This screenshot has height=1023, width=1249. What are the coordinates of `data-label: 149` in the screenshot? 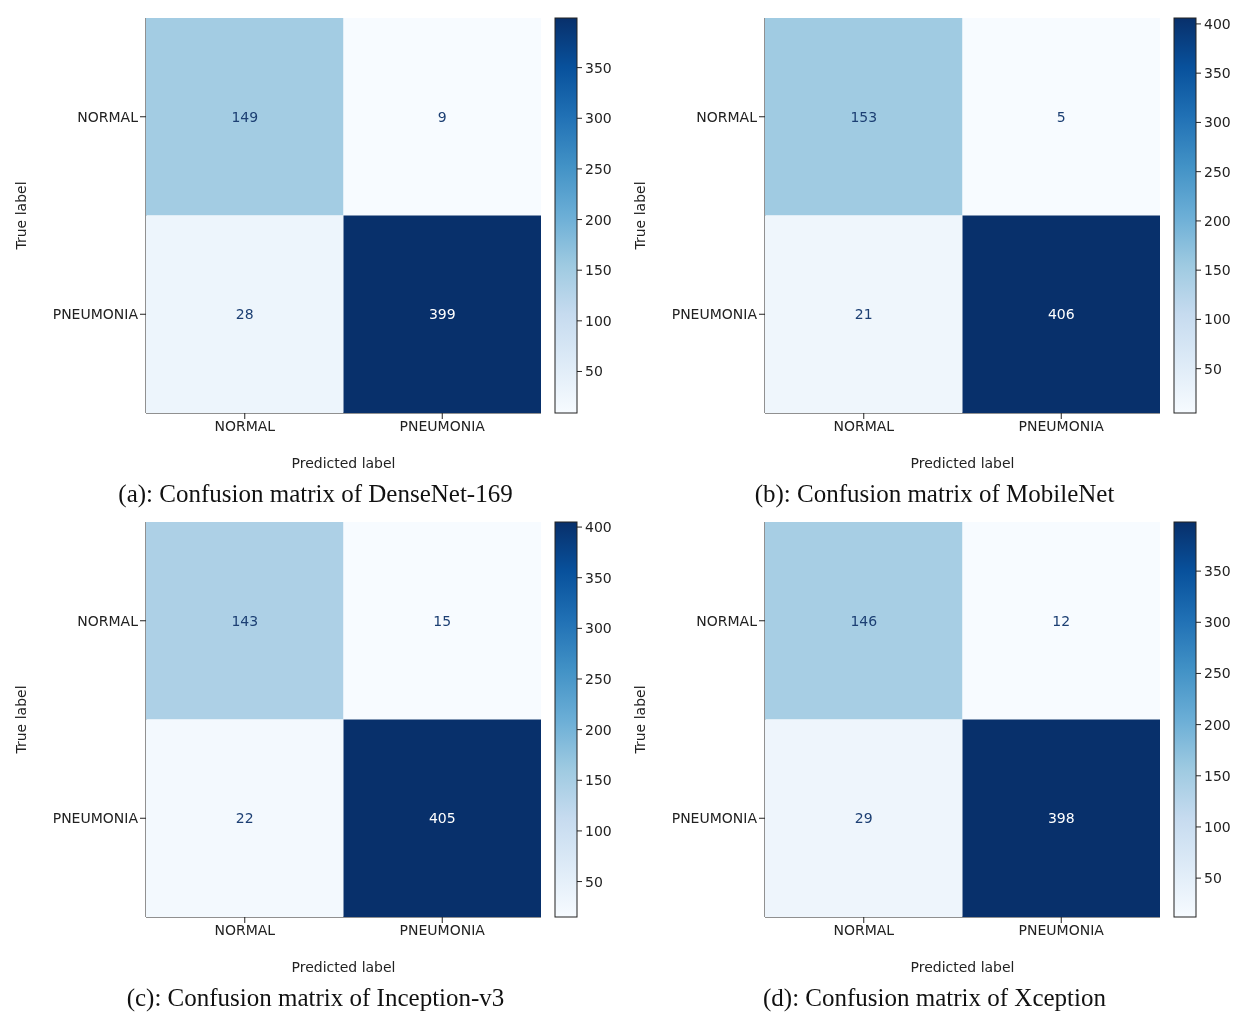 It's located at (244, 116).